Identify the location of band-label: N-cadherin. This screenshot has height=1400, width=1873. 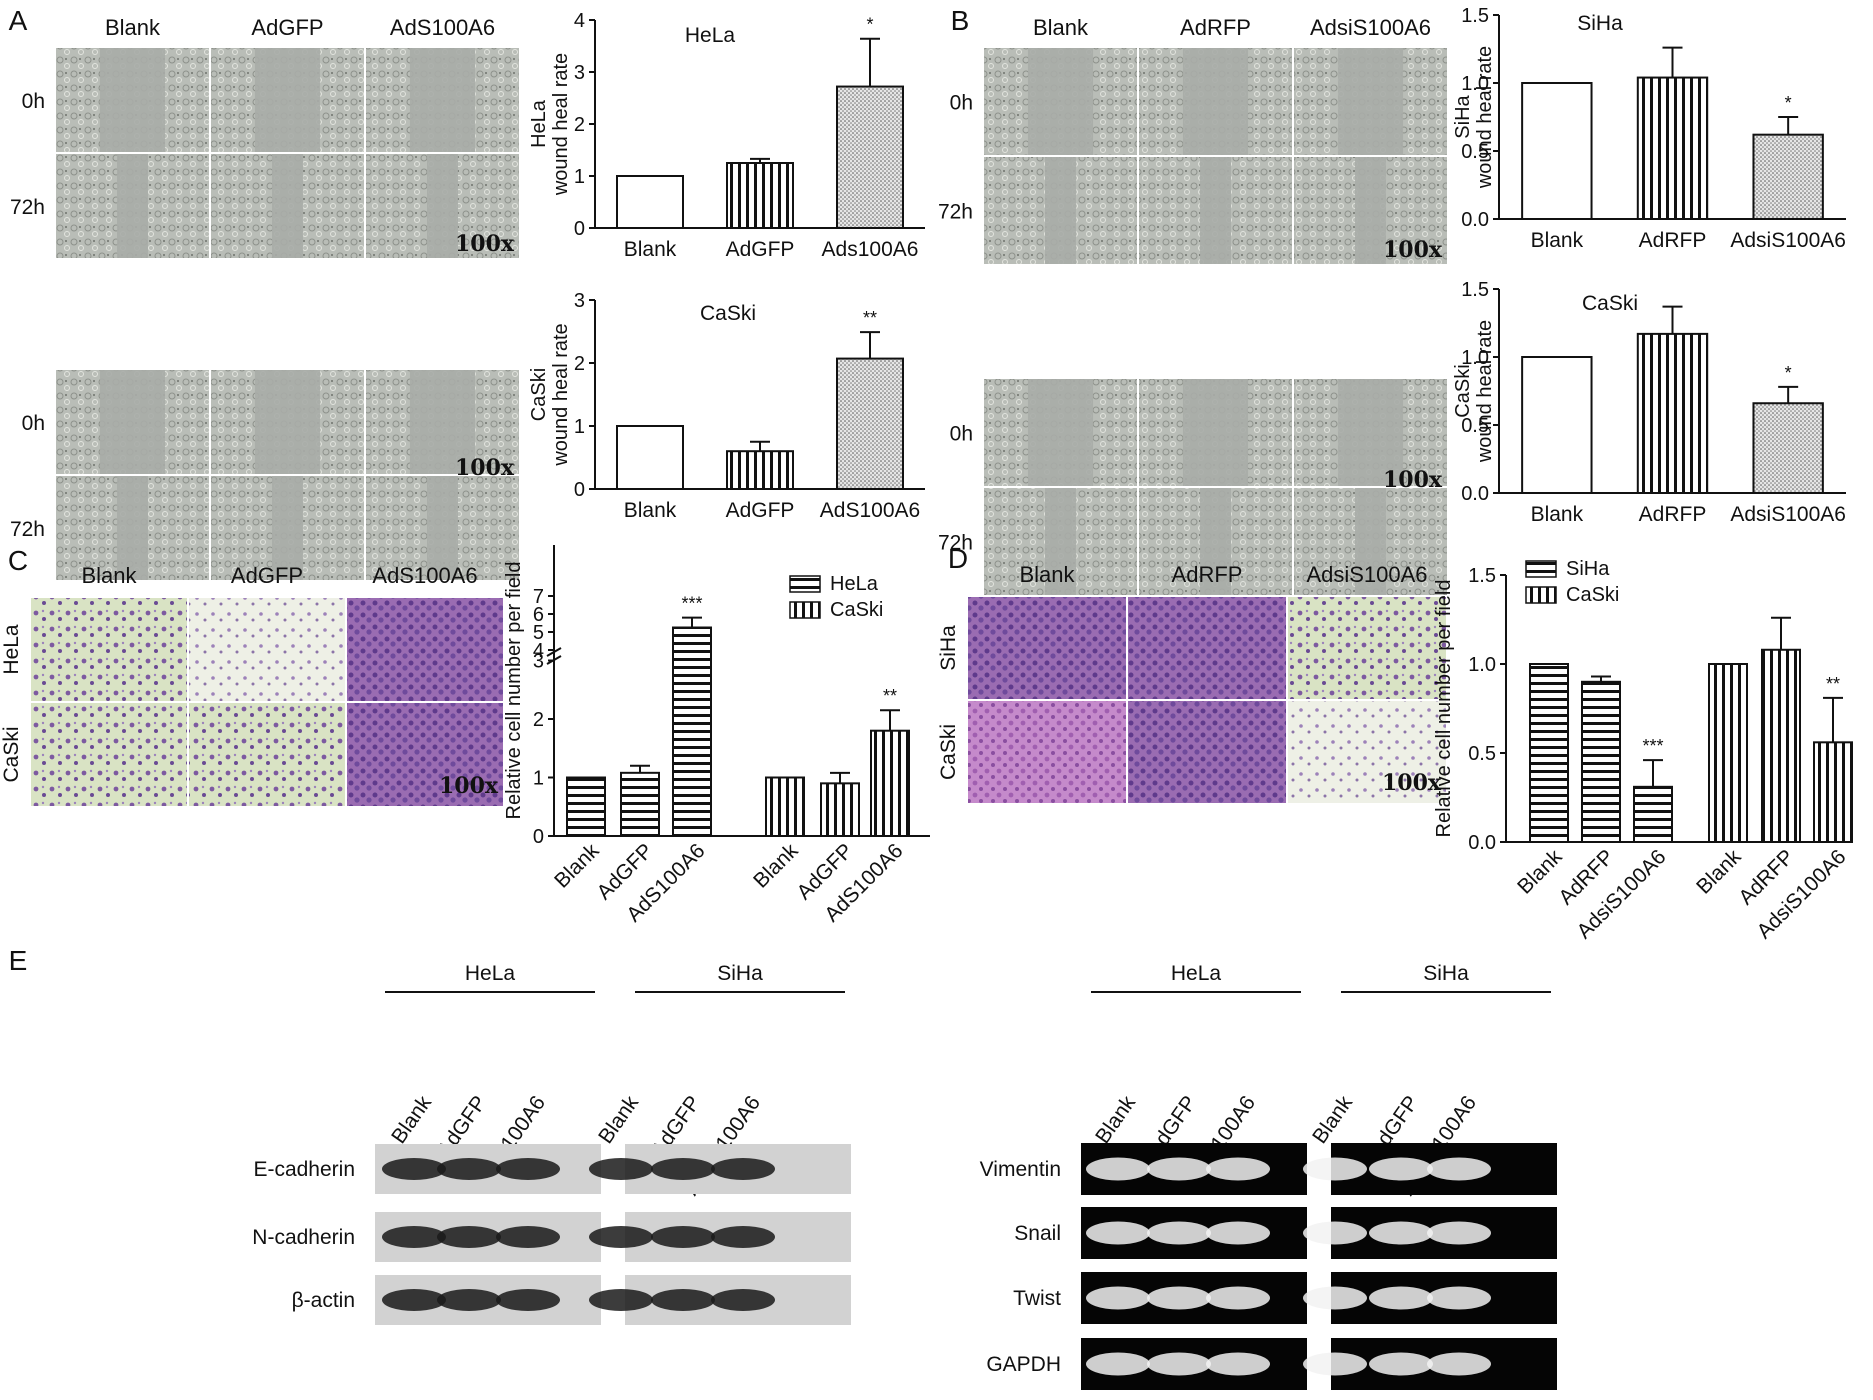
(303, 1237).